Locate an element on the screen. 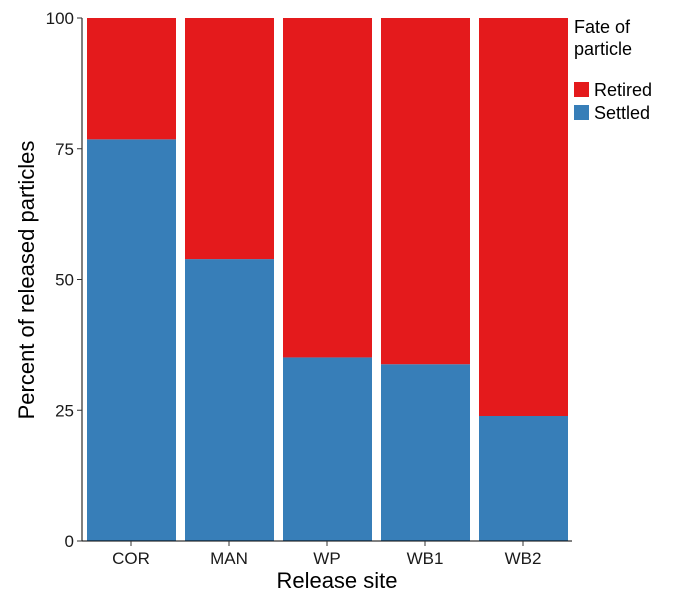 This screenshot has height=593, width=675. y-axis-title: Percent of released particles is located at coordinates (26, 280).